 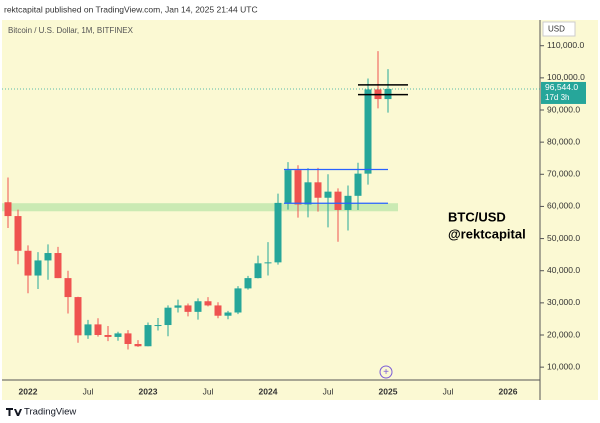 I want to click on x-tick-label: 2023, so click(x=148, y=391).